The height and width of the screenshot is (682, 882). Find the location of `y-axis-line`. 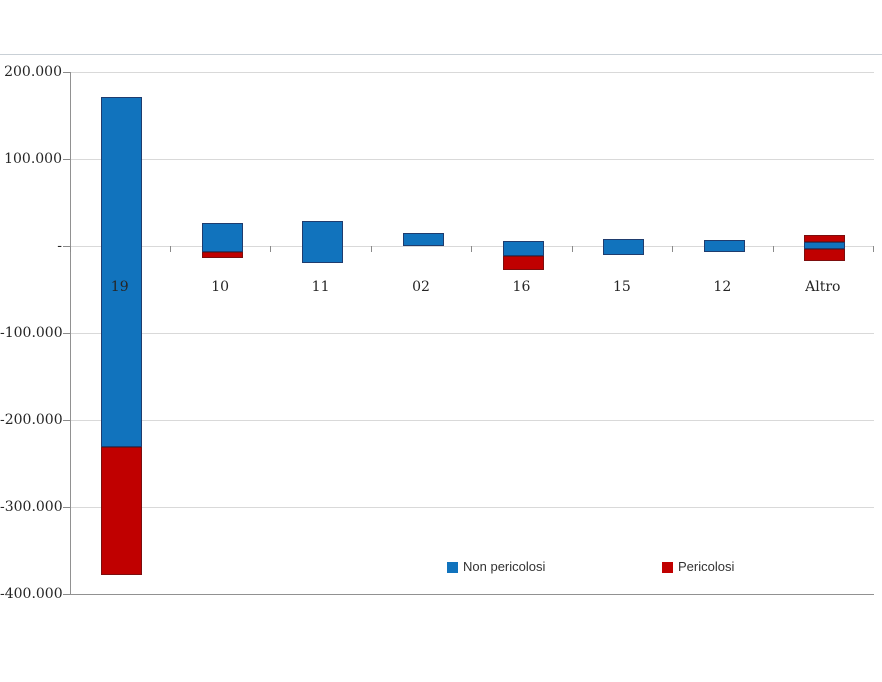

y-axis-line is located at coordinates (70, 333).